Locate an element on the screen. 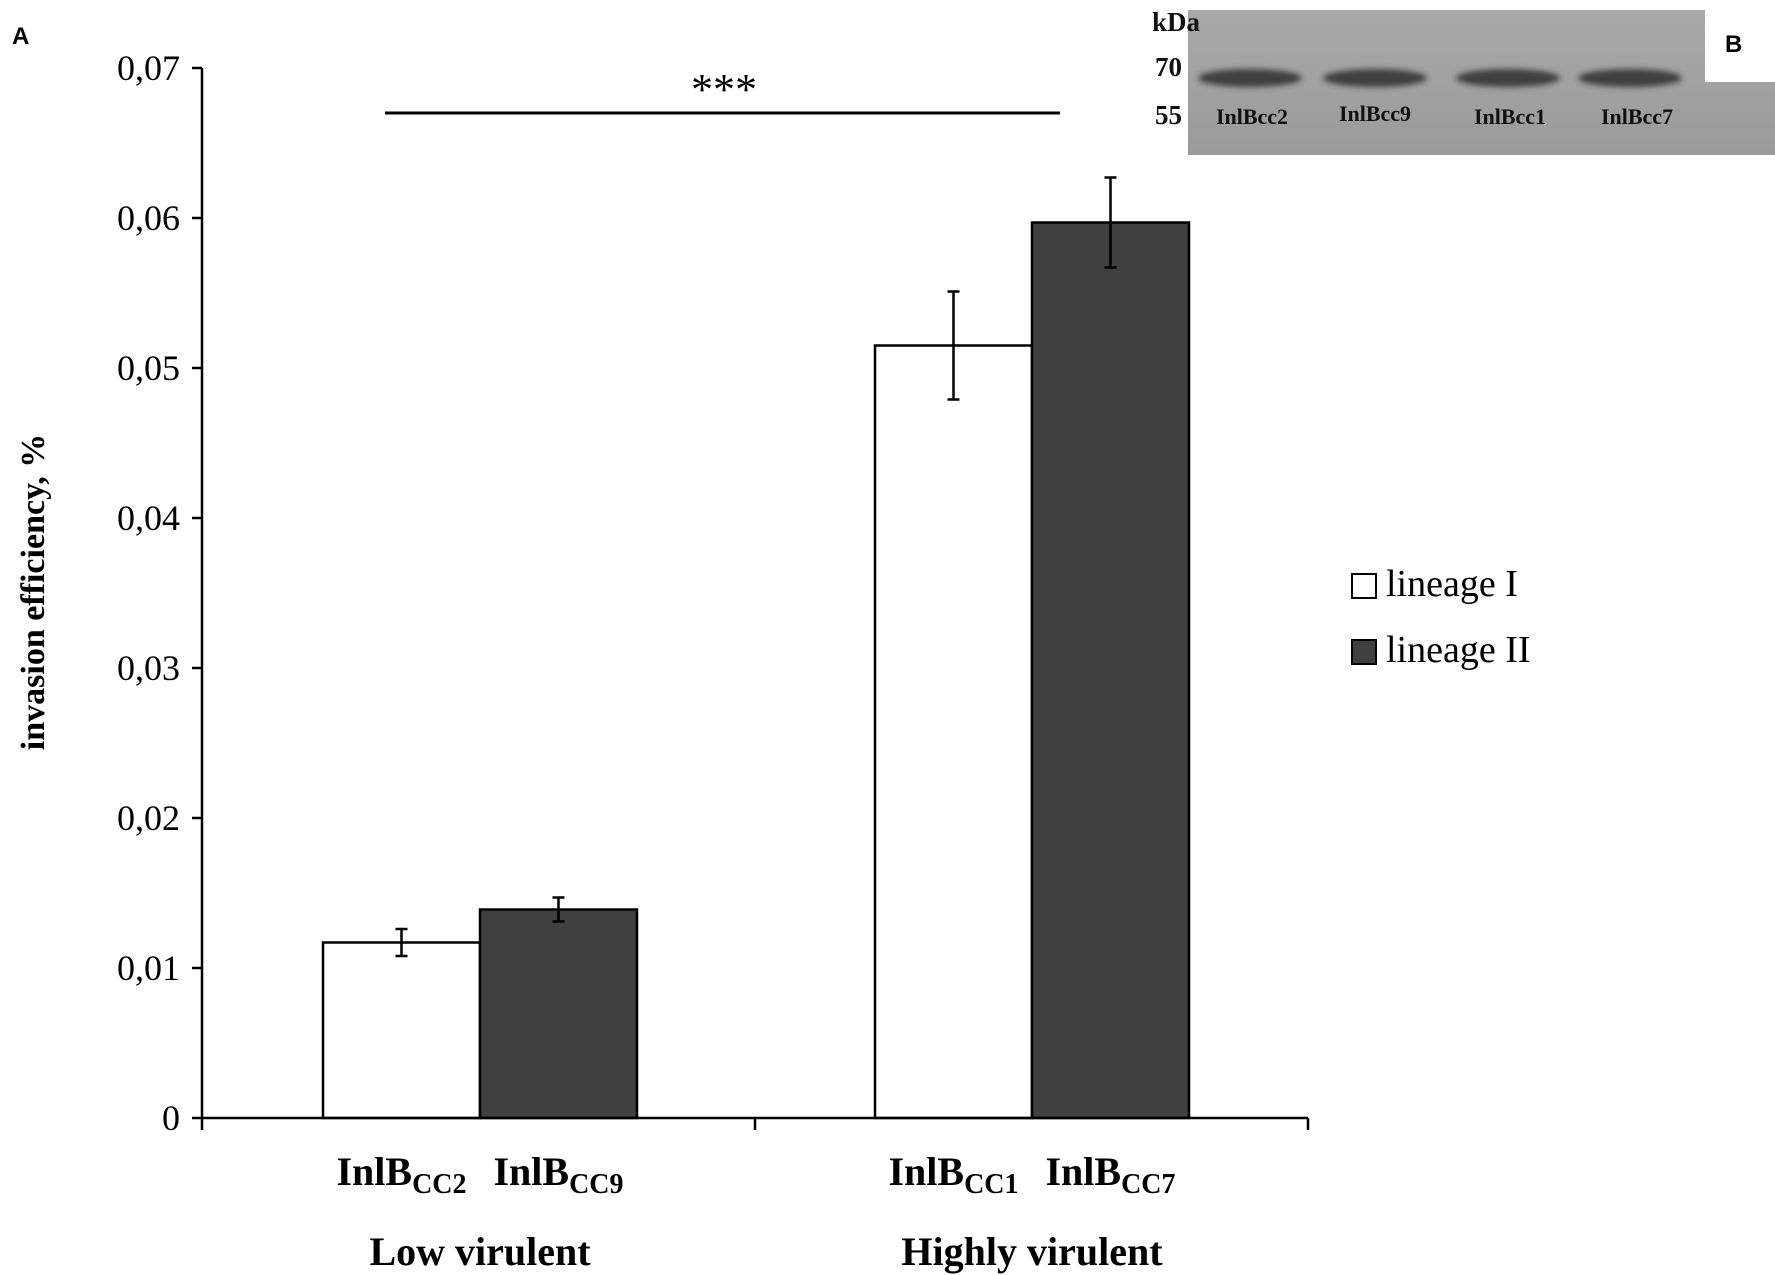 The width and height of the screenshot is (1775, 1275). y-tick-label: 0,05 is located at coordinates (148, 368).